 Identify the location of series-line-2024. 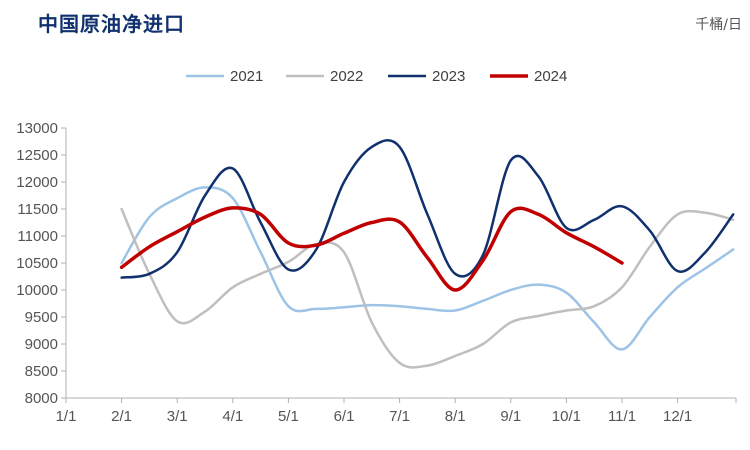
(371, 249).